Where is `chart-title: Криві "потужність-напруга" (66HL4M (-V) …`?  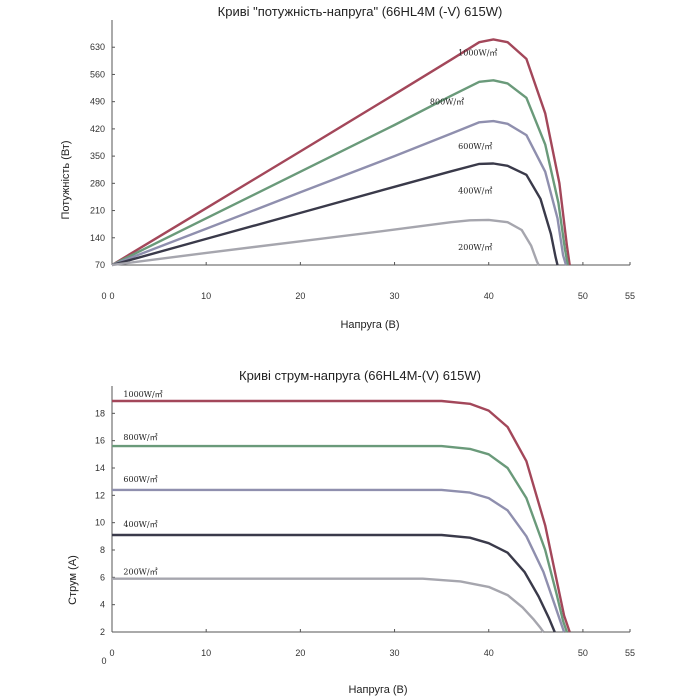
chart-title: Криві "потужність-напруга" (66HL4M (-V) … is located at coordinates (360, 11).